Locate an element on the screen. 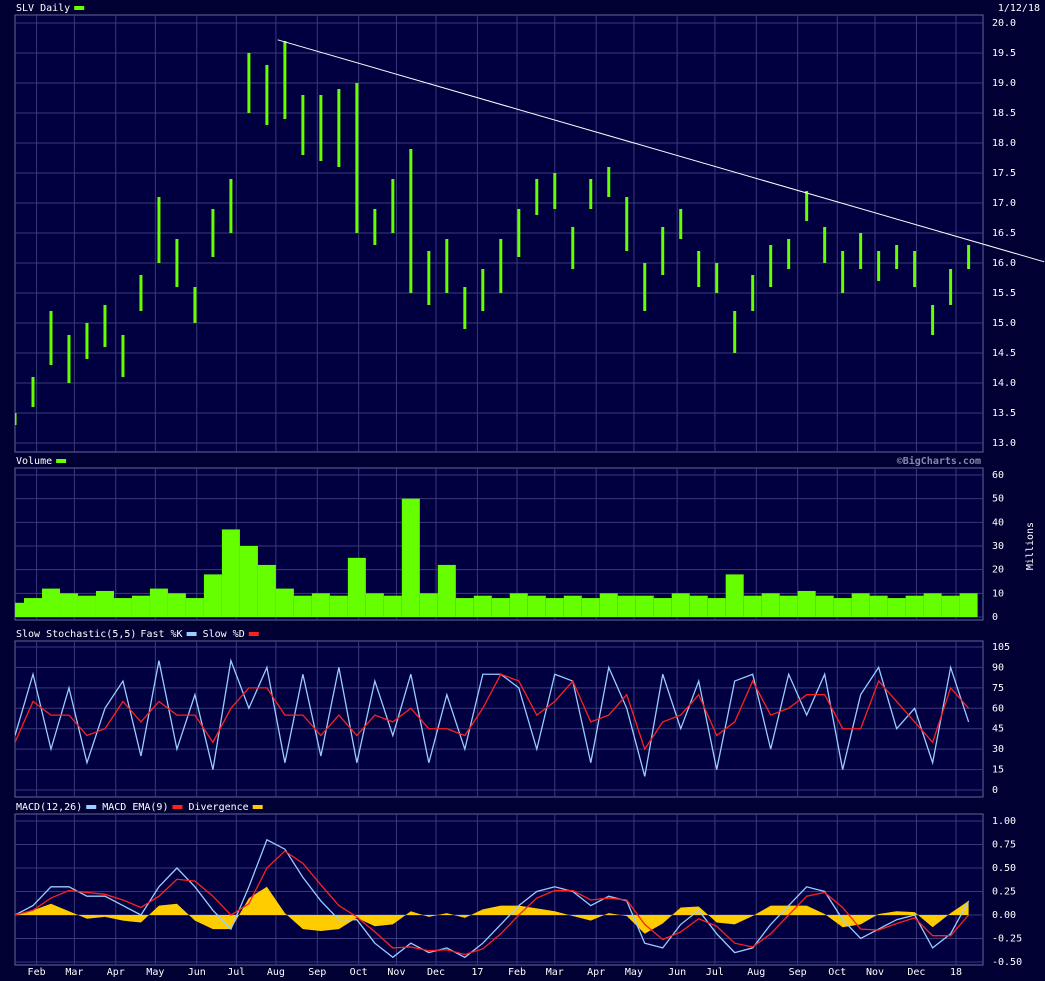 The height and width of the screenshot is (981, 1045). y-tick-label: 19.0 is located at coordinates (1004, 83).